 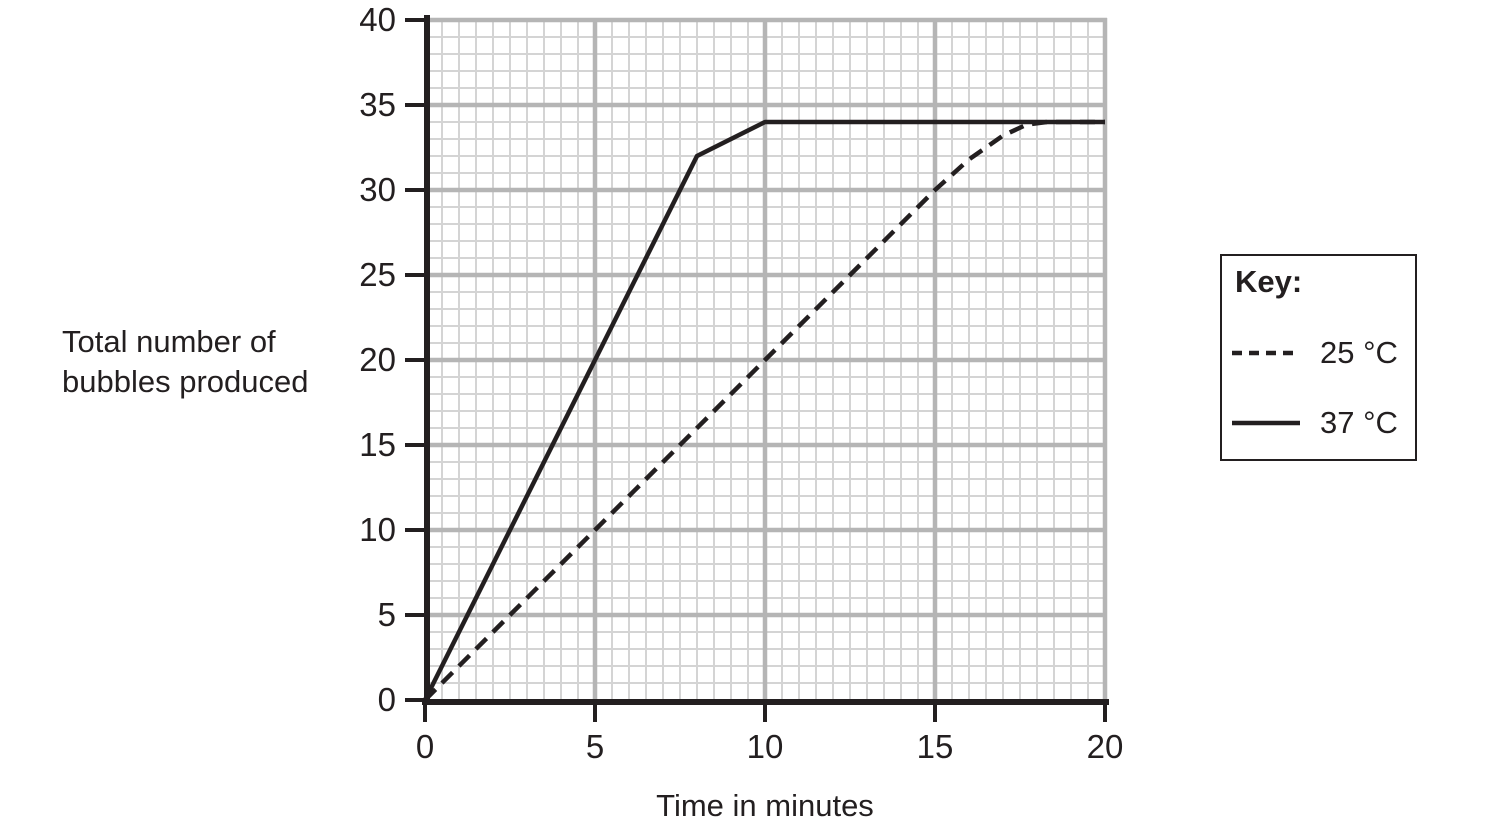 I want to click on legend-entry-37c: 37 °C, so click(x=1315, y=423).